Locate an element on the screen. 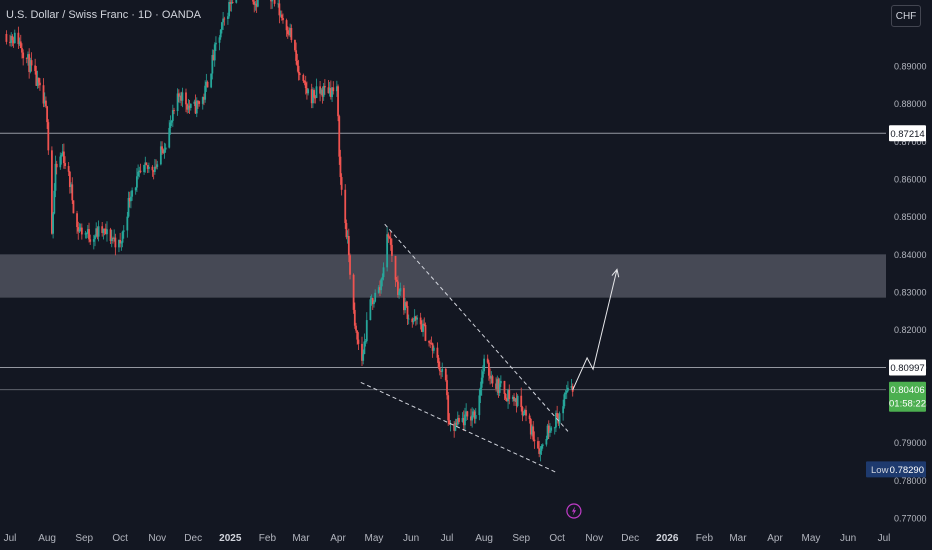 The width and height of the screenshot is (932, 550). projection-arrow is located at coordinates (595, 330).